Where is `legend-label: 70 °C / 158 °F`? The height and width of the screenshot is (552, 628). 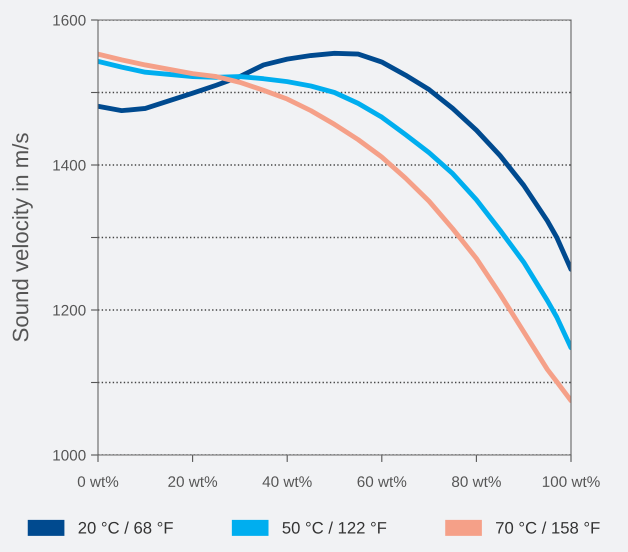
legend-label: 70 °C / 158 °F is located at coordinates (548, 527).